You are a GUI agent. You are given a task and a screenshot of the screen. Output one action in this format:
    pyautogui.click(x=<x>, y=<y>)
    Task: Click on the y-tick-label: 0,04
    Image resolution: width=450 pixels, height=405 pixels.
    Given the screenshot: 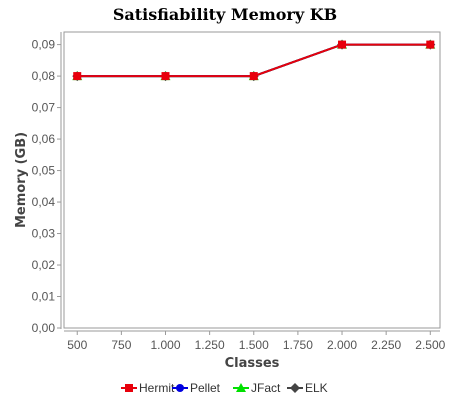 What is the action you would take?
    pyautogui.click(x=44, y=202)
    